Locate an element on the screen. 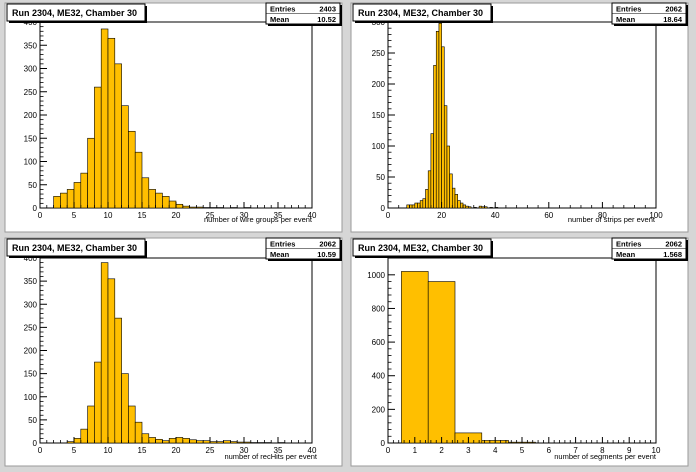  stats-entries-value: 2062 is located at coordinates (327, 244).